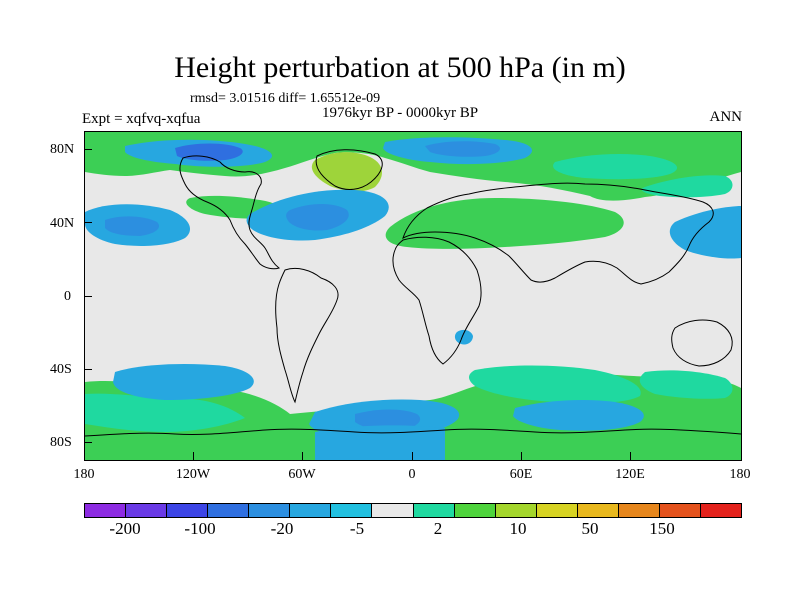  Describe the element at coordinates (357, 528) in the screenshot. I see `colorbar-label-neg5: -5` at that location.